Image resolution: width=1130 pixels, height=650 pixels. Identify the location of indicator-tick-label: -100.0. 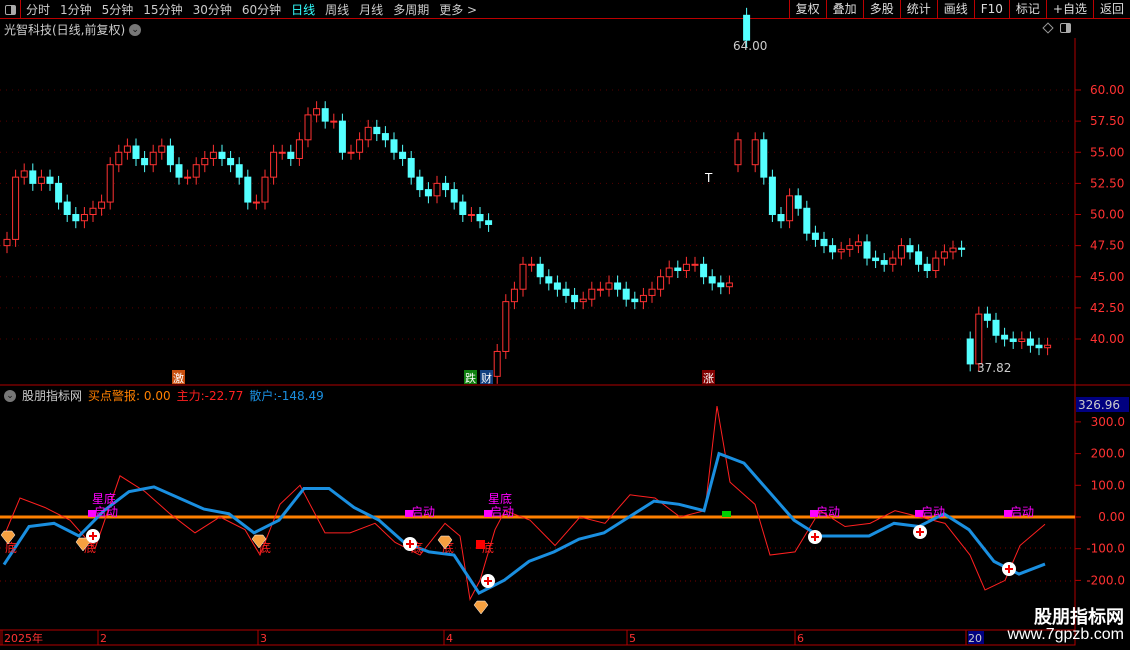
(1105, 549).